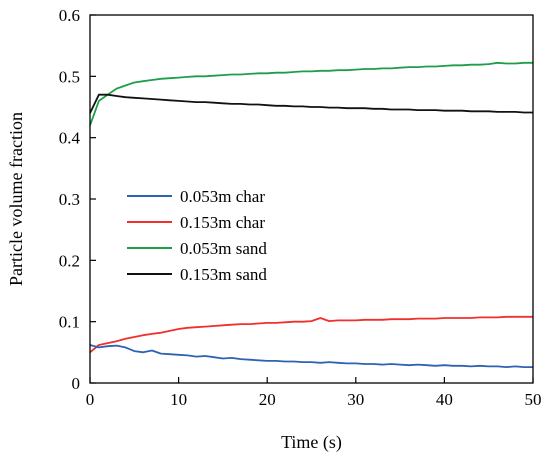  Describe the element at coordinates (69, 76) in the screenshot. I see `y-tick-label: 0.5` at that location.